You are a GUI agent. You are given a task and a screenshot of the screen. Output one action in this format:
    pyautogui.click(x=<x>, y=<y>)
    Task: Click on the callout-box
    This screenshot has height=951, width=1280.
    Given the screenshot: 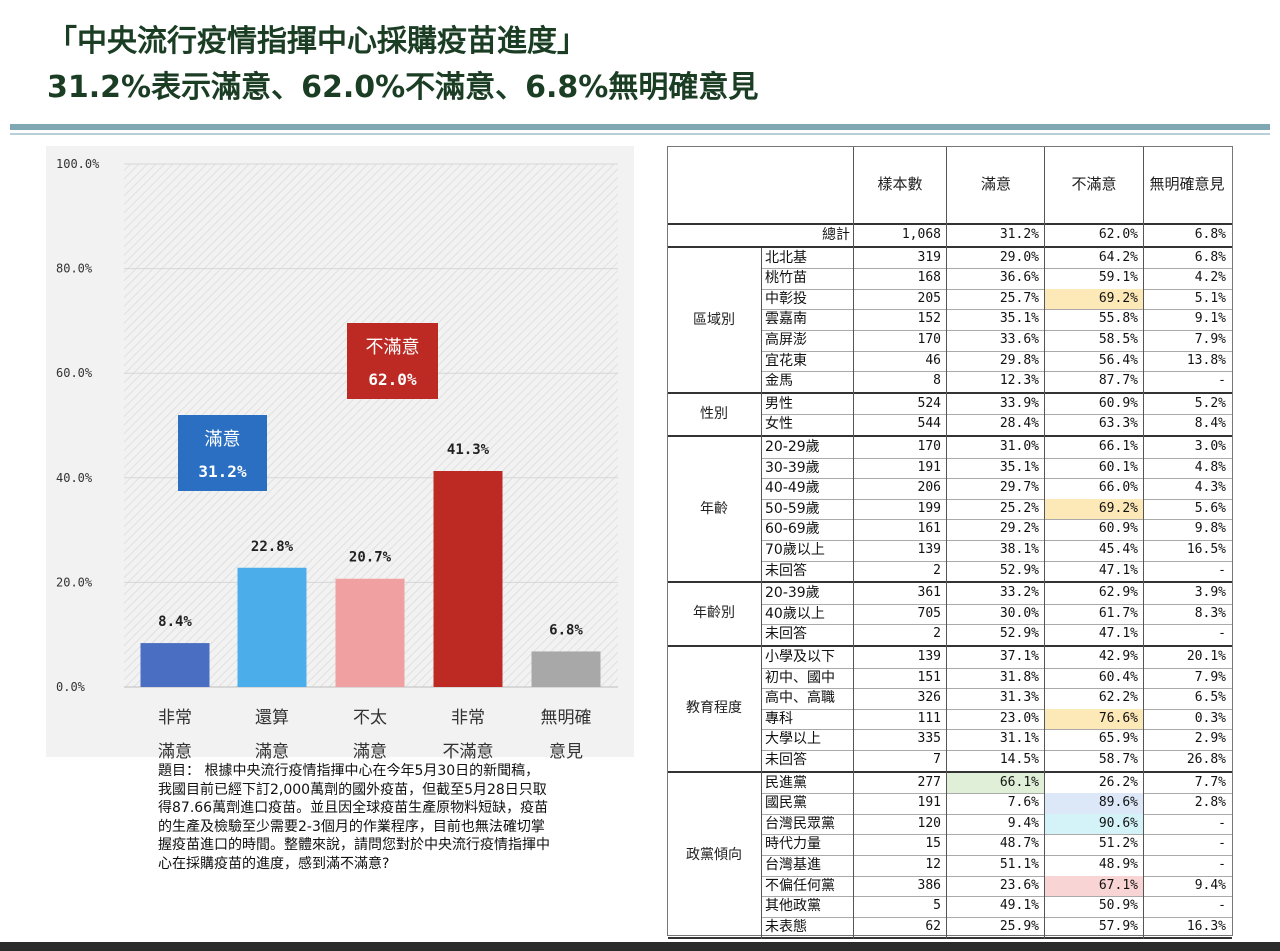 What is the action you would take?
    pyautogui.click(x=222, y=453)
    